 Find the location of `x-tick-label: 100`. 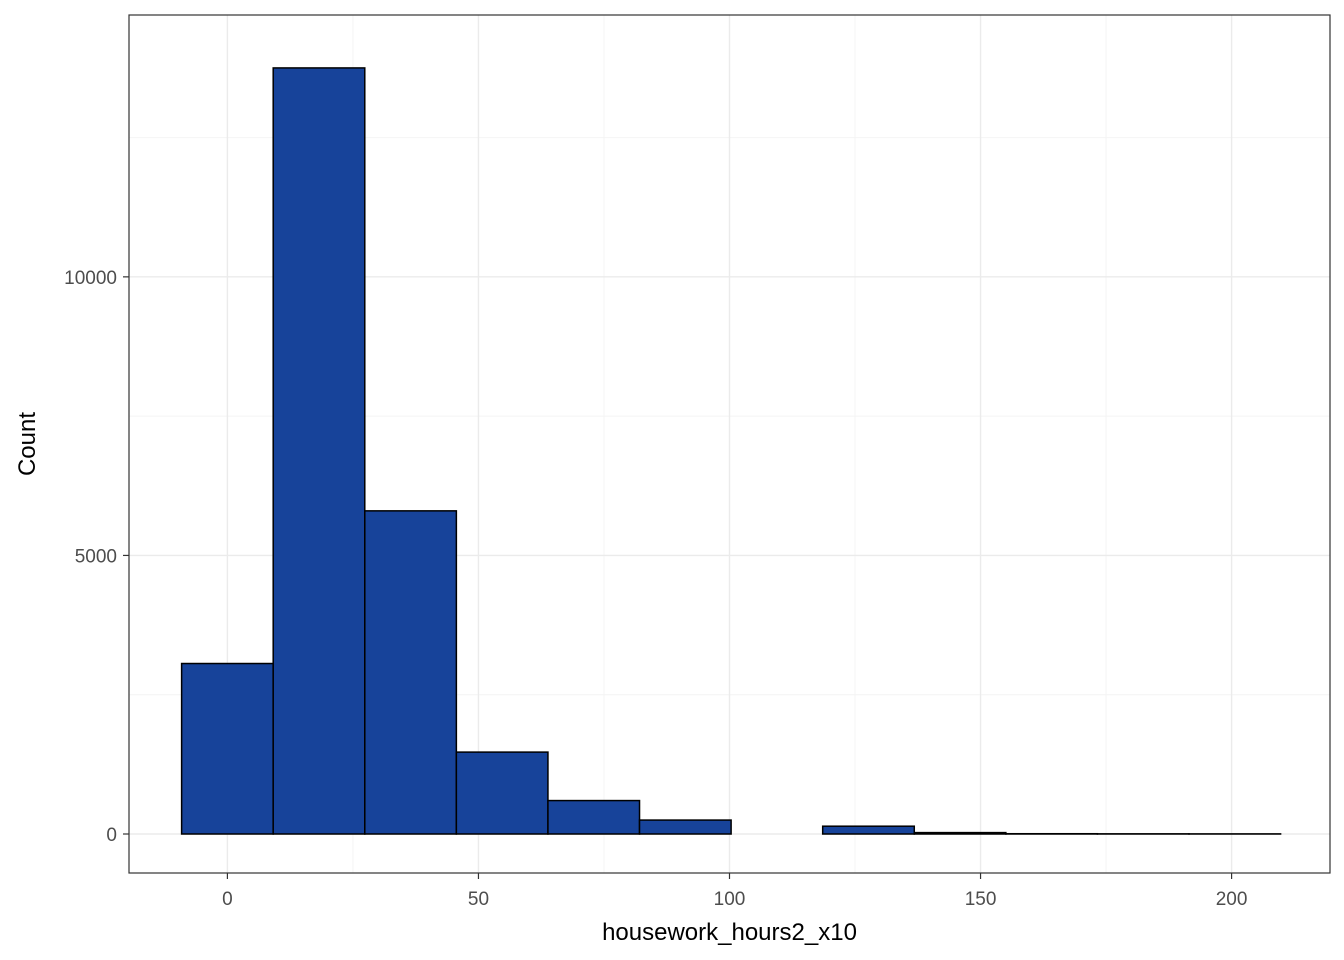

x-tick-label: 100 is located at coordinates (730, 899).